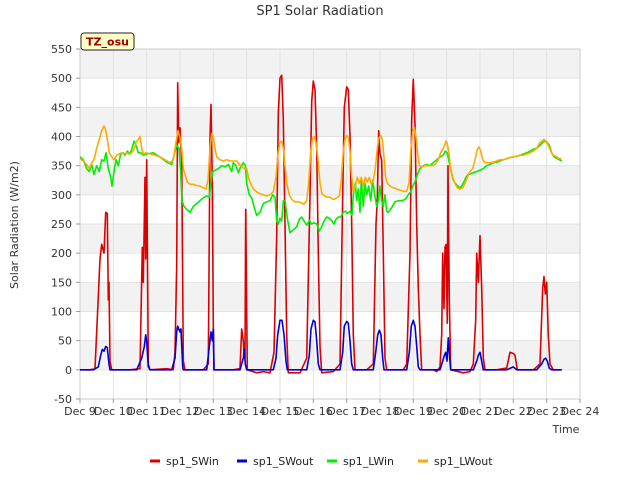  I want to click on legend-label: sp1_SWout, so click(283, 461).